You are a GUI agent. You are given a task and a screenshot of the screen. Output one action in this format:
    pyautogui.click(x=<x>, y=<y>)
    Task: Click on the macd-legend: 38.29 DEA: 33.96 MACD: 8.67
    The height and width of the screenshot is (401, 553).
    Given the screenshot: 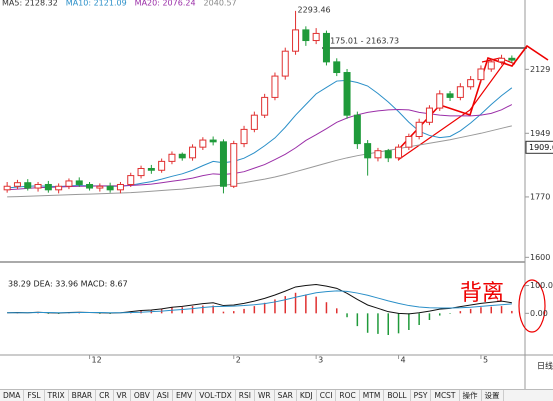 What is the action you would take?
    pyautogui.click(x=68, y=284)
    